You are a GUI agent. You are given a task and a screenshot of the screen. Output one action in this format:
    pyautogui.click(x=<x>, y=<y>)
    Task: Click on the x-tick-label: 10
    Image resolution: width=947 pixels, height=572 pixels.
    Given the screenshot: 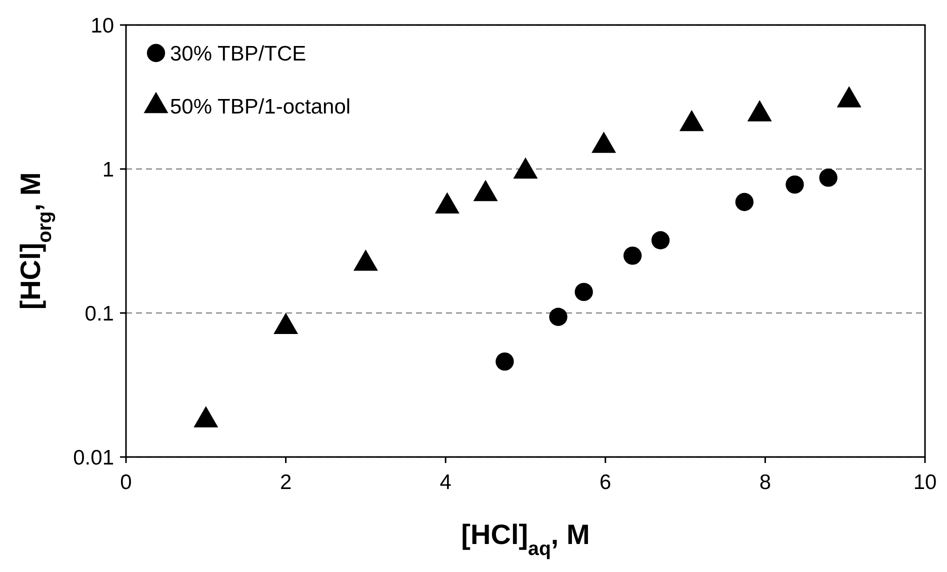 What is the action you would take?
    pyautogui.click(x=925, y=482)
    